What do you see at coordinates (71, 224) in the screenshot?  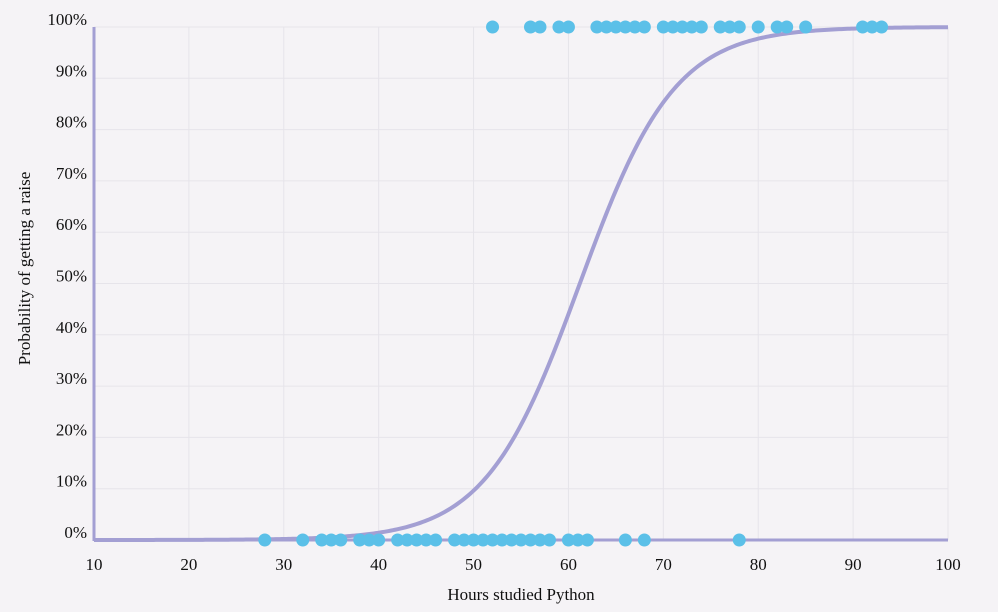 I see `y-tick-label: 60%` at bounding box center [71, 224].